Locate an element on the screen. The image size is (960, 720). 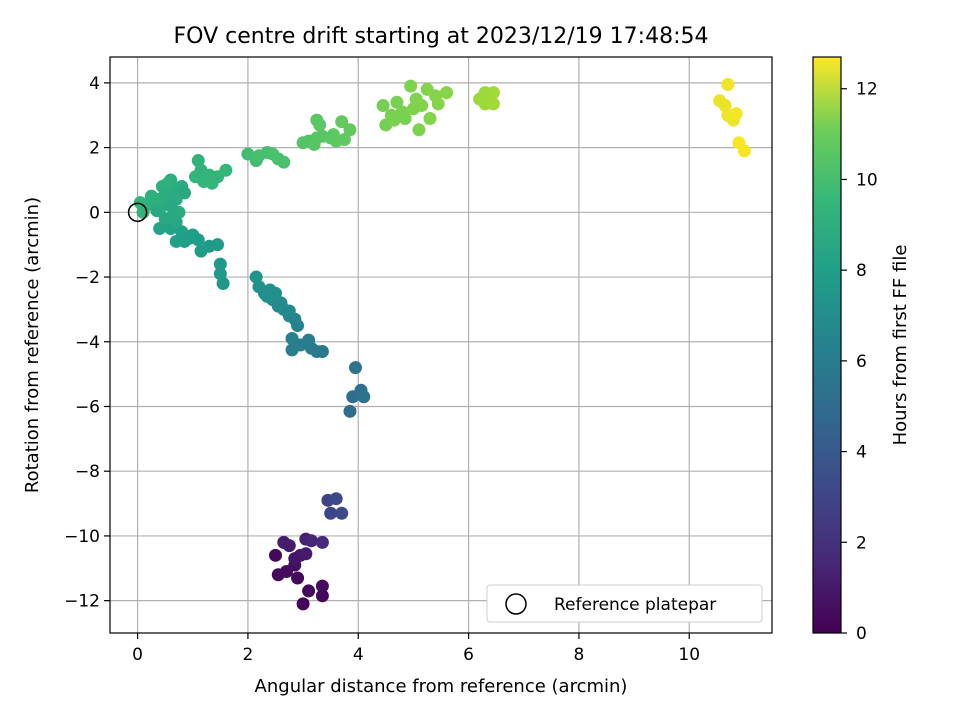
y-axis-label: Rotation from reference (arcmin) is located at coordinates (32, 345).